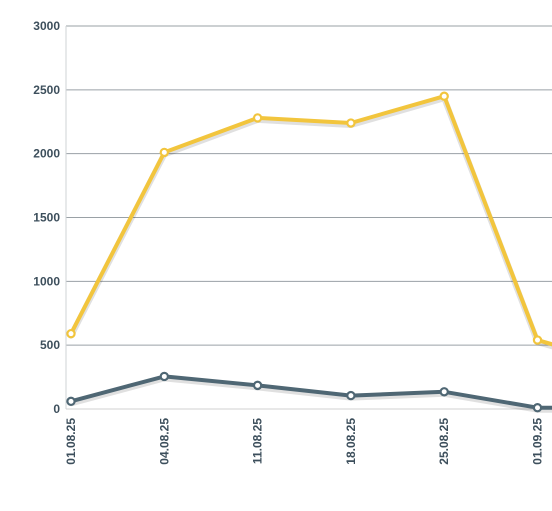  Describe the element at coordinates (46, 90) in the screenshot. I see `y-tick-label: 2500` at that location.